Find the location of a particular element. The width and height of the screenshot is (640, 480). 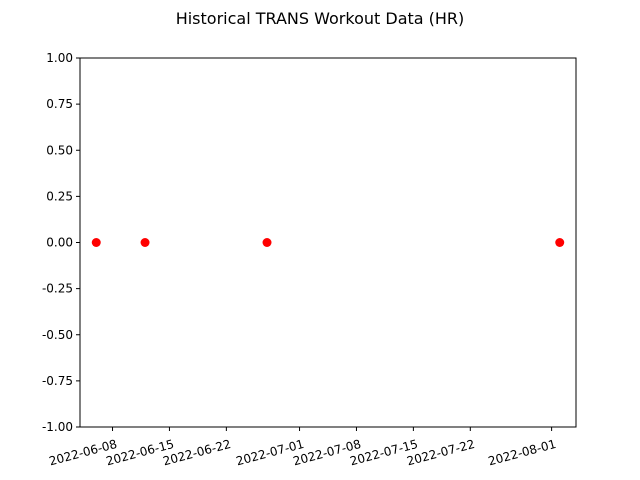

y-tick-label: 0.75 is located at coordinates (59, 104).